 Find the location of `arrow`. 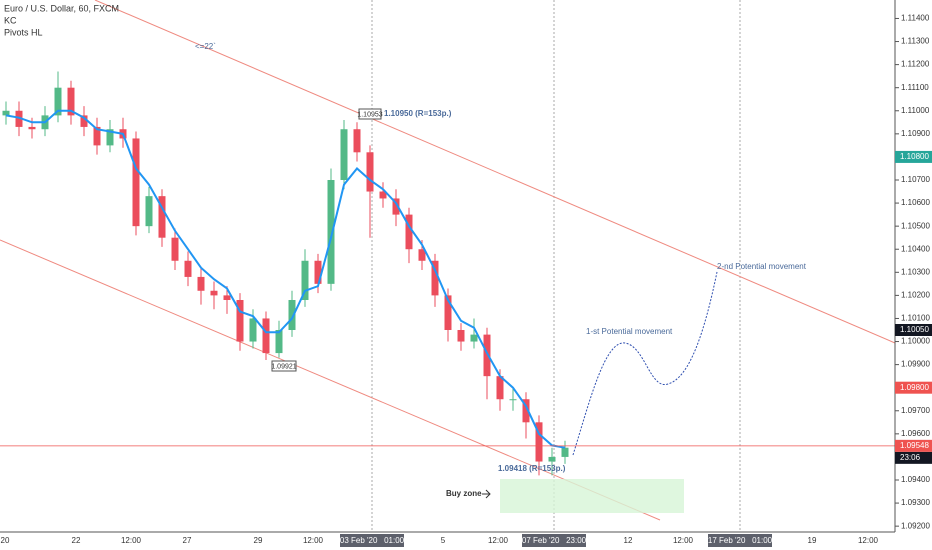

arrow is located at coordinates (486, 494).